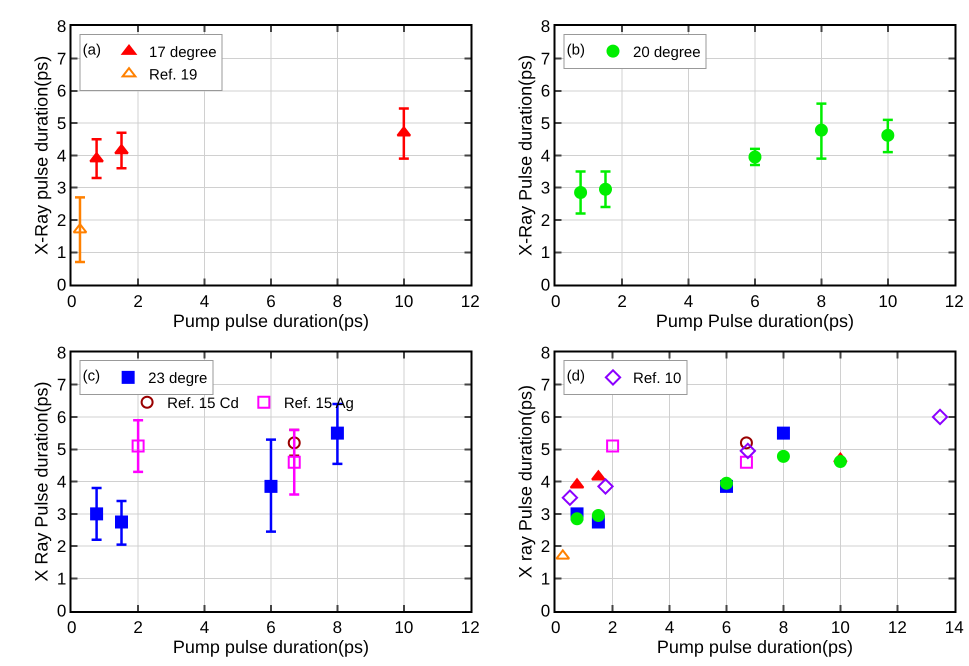 The image size is (969, 666). Describe the element at coordinates (755, 320) in the screenshot. I see `x-axis-title: Pump Pulse duration(ps)` at that location.